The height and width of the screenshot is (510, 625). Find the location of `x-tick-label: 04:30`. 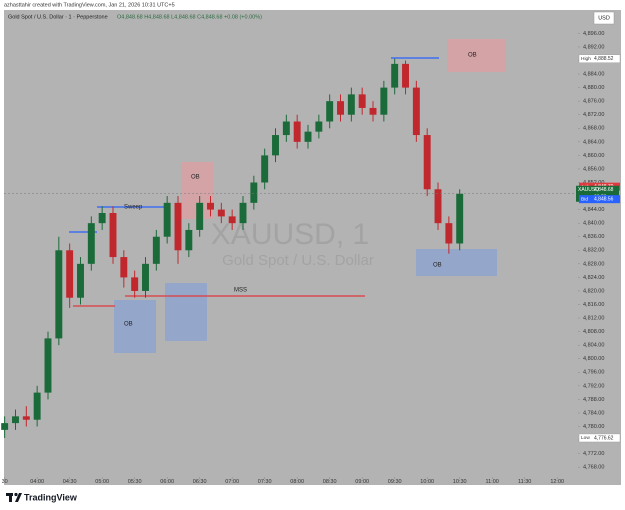

x-tick-label: 04:30 is located at coordinates (70, 482).